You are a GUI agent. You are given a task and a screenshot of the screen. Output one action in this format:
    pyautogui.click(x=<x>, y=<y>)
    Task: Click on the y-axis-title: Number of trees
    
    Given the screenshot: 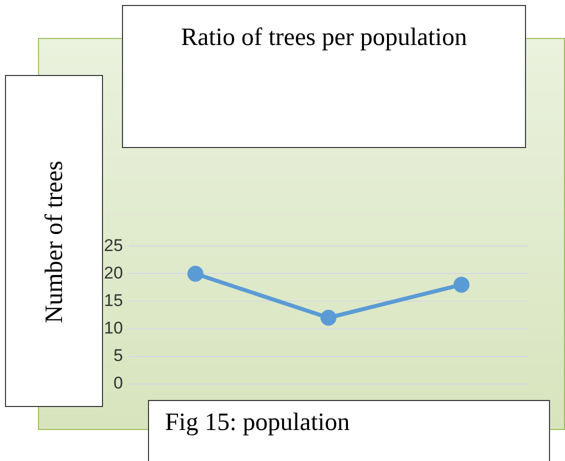 What is the action you would take?
    pyautogui.click(x=55, y=242)
    